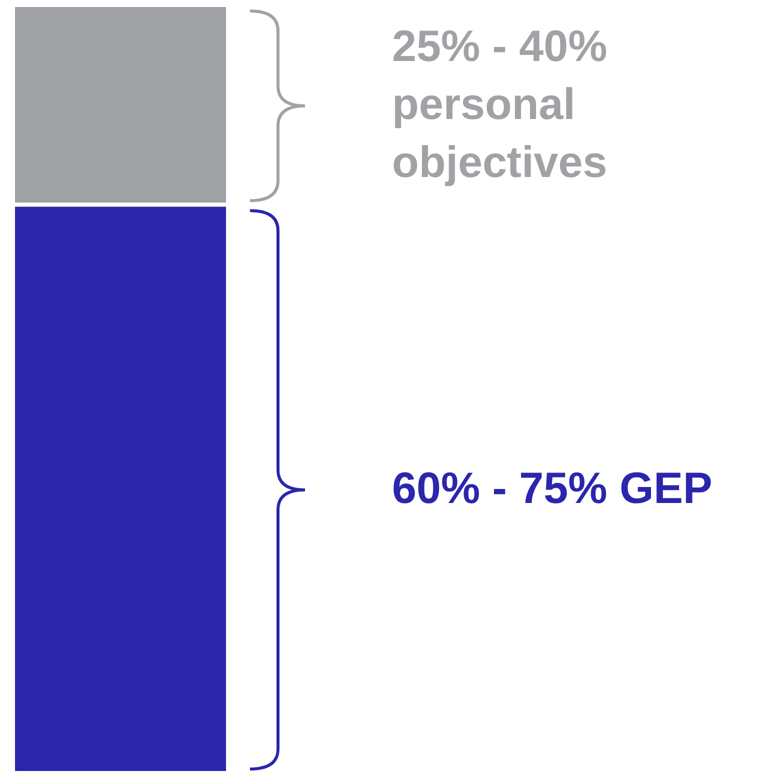  What do you see at coordinates (500, 104) in the screenshot?
I see `text: 25% - 40% personal objectives` at bounding box center [500, 104].